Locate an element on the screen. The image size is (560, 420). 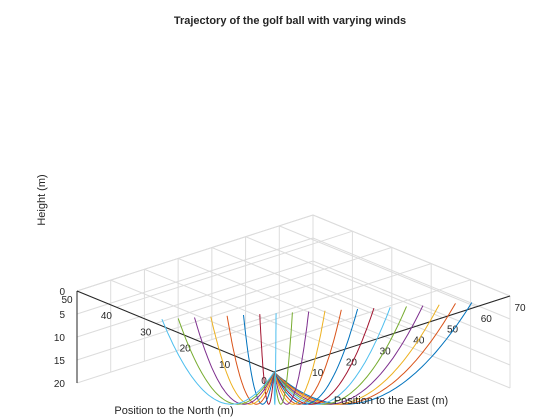
y-axis-line is located at coordinates (175, 331).